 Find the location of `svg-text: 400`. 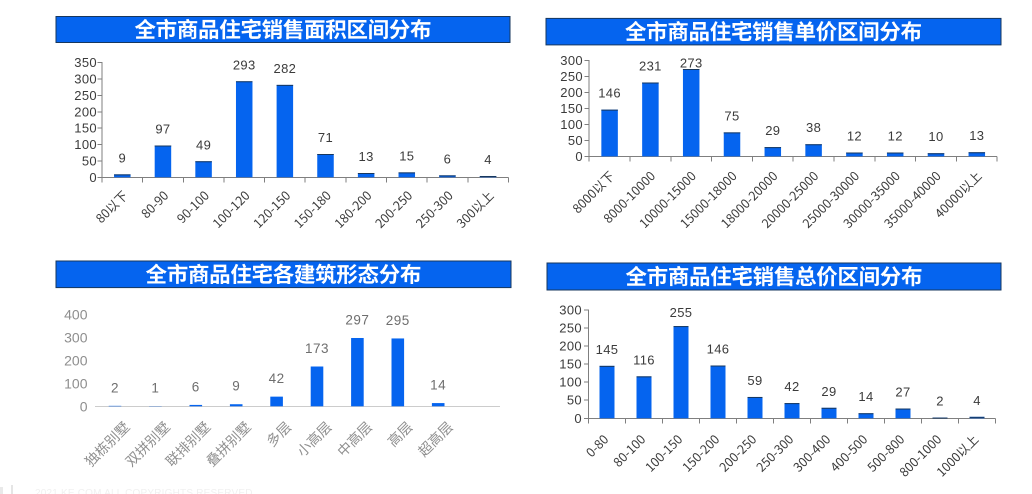

svg-text: 400 is located at coordinates (76, 314).